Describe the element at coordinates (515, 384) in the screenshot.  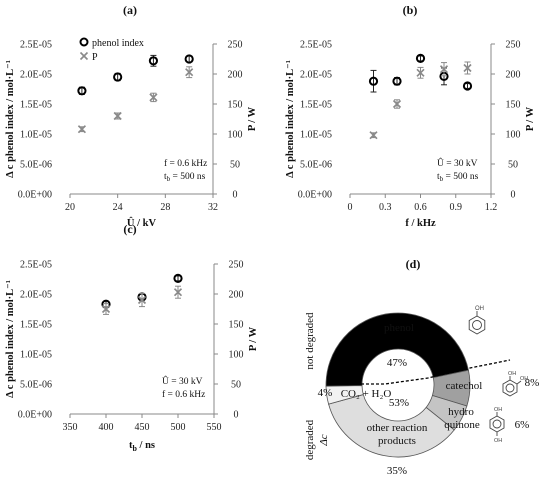
I see `catechol-molecule-icon: OH OH` at that location.